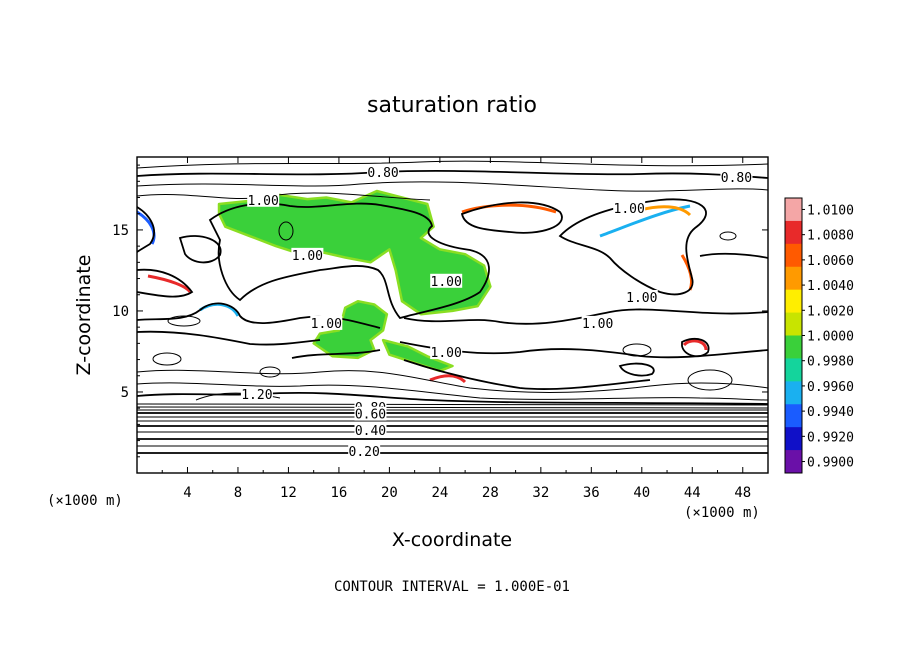  Describe the element at coordinates (830, 261) in the screenshot. I see `colorbar-label: 1.0060` at that location.